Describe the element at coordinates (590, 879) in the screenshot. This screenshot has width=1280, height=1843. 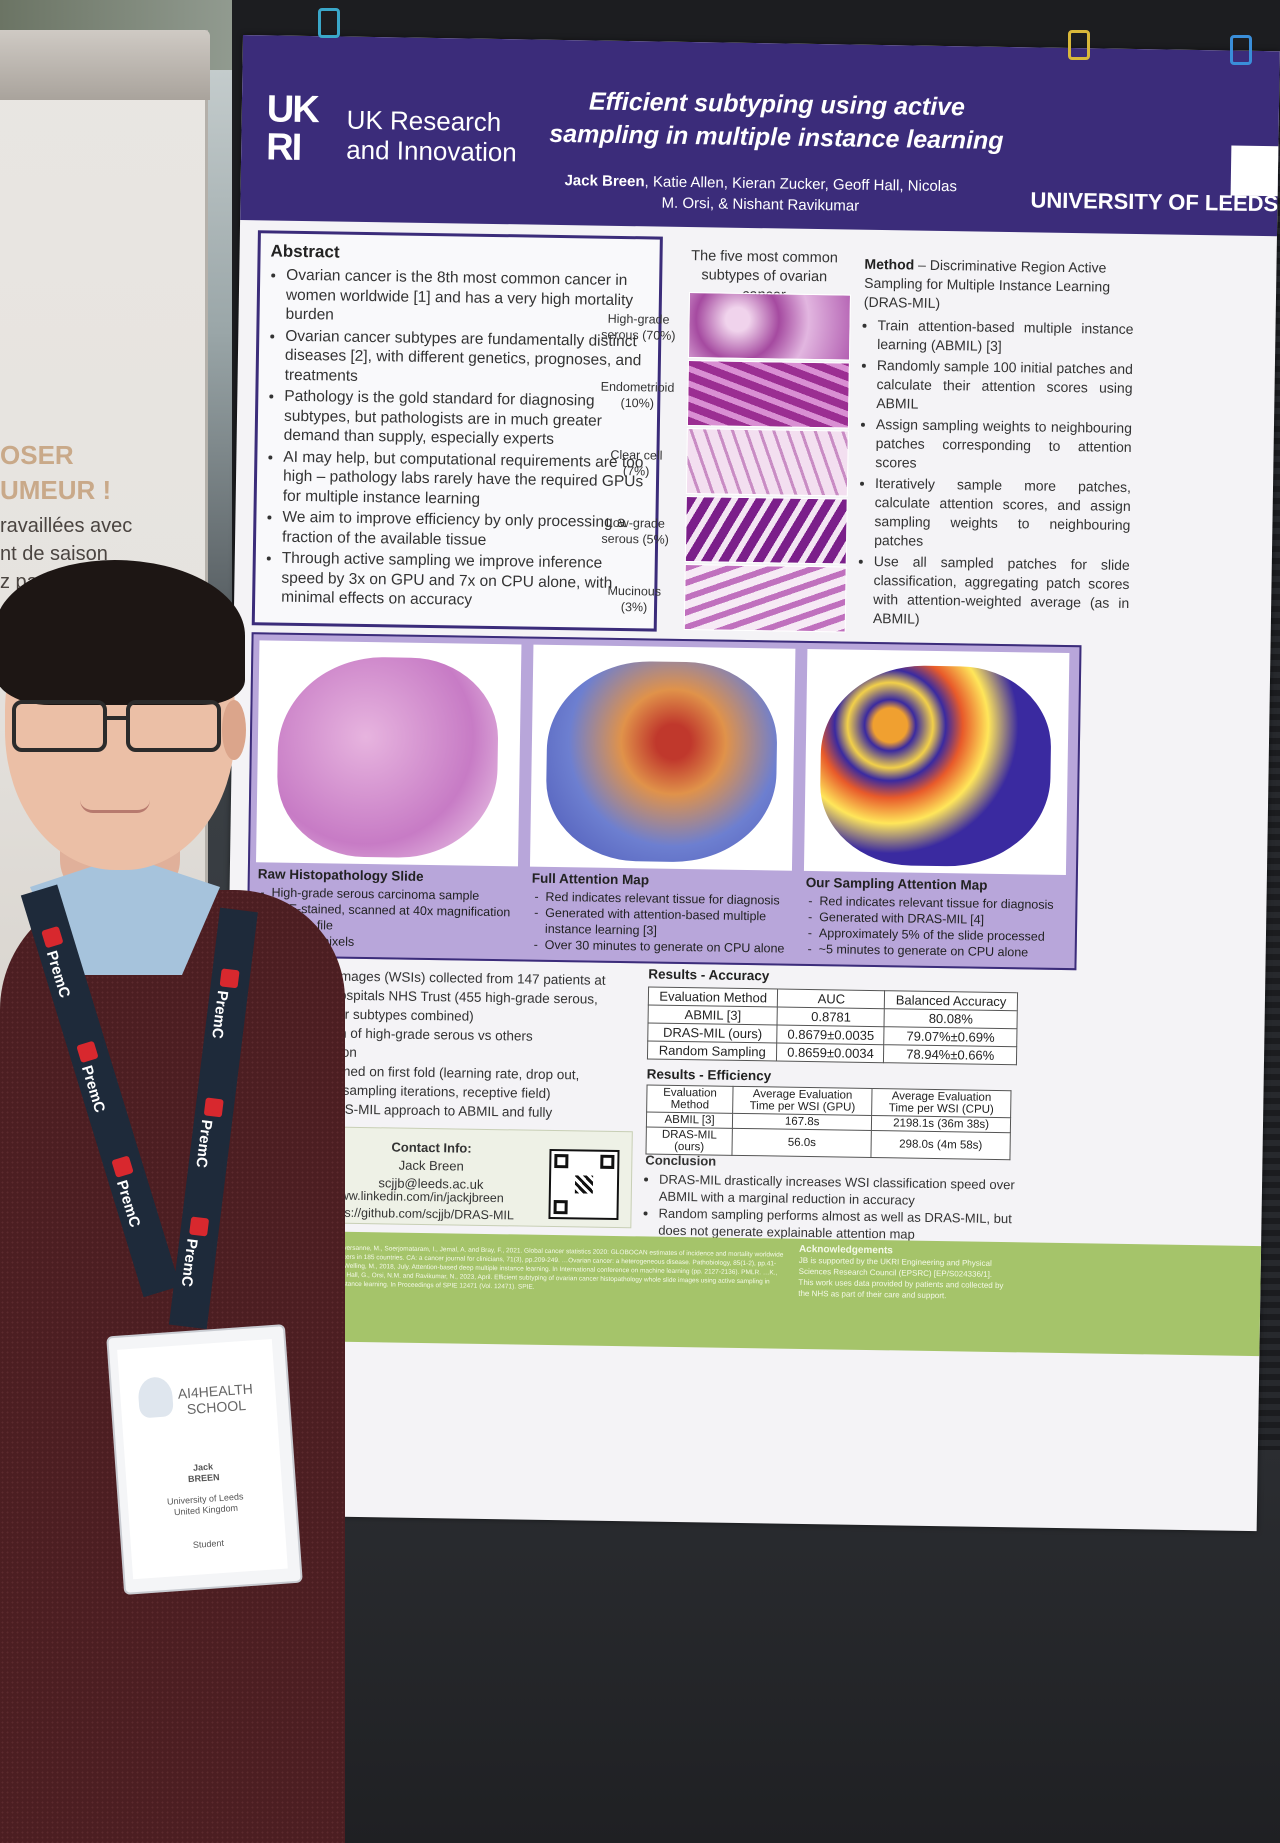
I see `caption-title: Full Attention Map` at that location.